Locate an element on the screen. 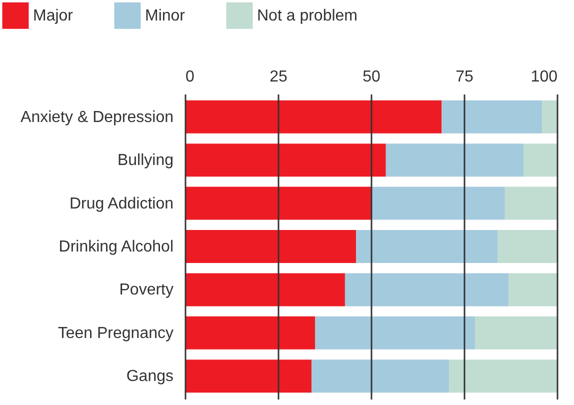 The image size is (574, 405). y-tick-label: Gangs is located at coordinates (150, 377).